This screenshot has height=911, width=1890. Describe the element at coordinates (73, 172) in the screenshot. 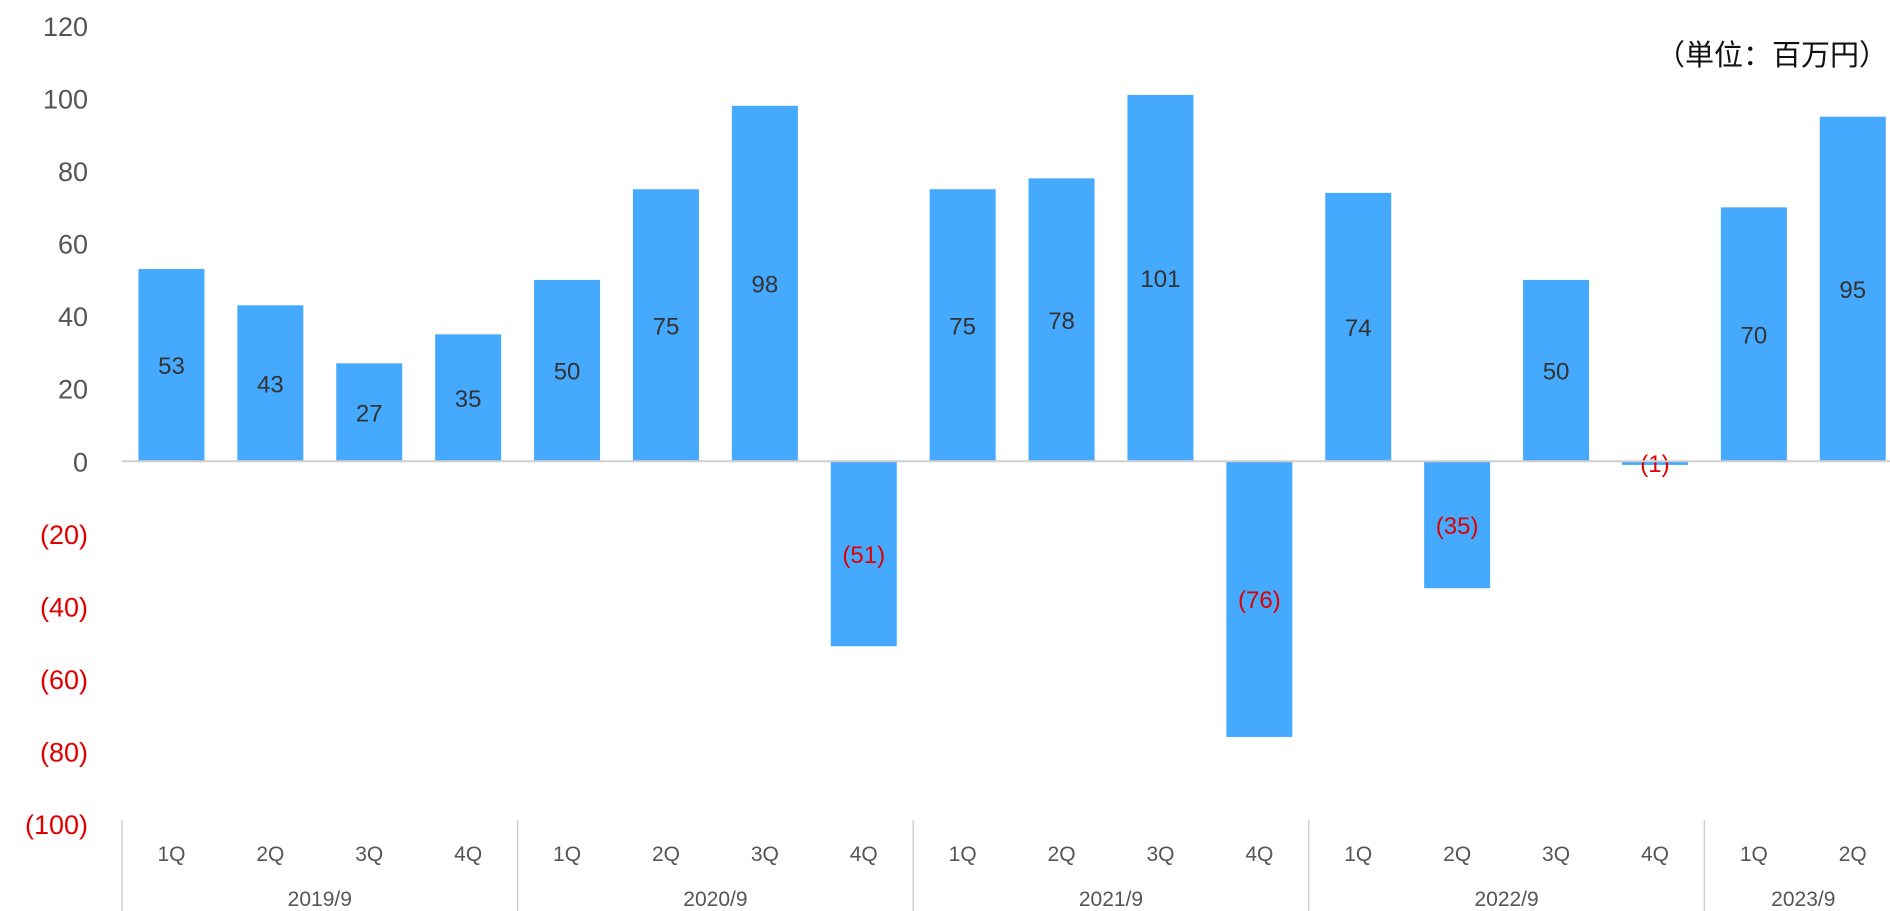

I see `y-tick-label: 80` at that location.